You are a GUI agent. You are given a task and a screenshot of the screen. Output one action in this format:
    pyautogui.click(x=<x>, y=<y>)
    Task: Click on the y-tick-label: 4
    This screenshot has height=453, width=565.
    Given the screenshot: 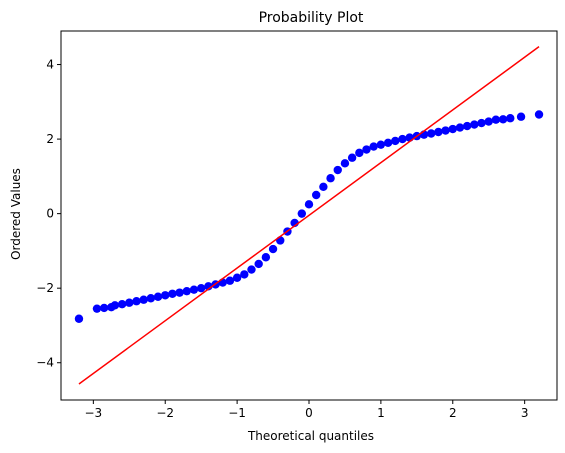 What is the action you would take?
    pyautogui.click(x=50, y=65)
    